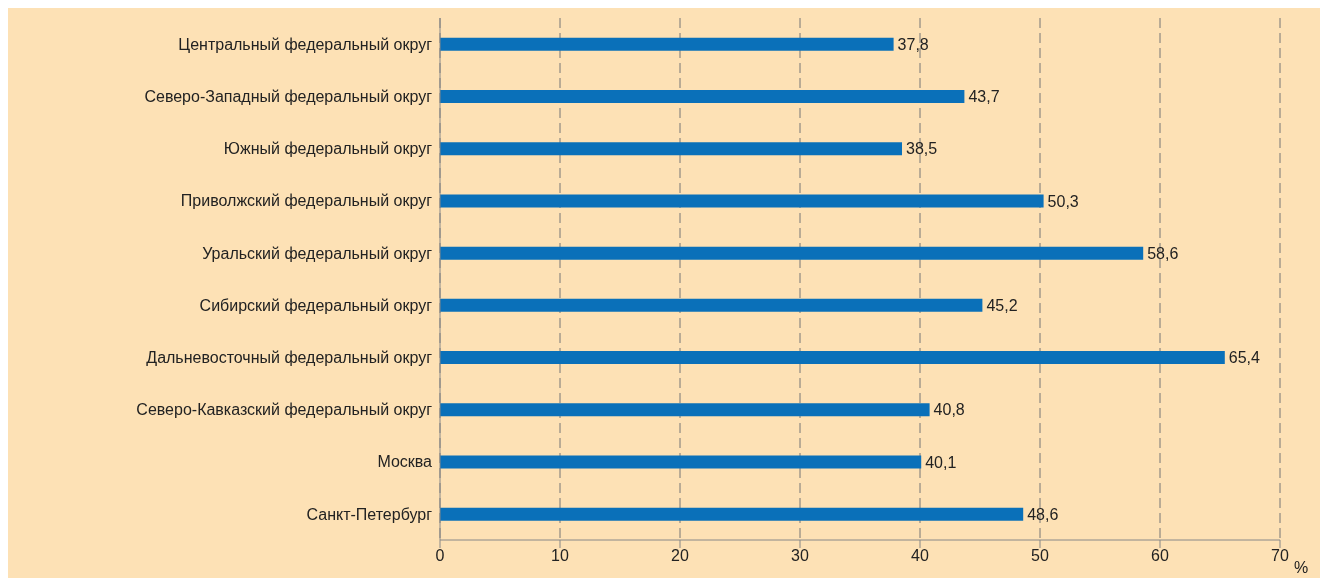 The height and width of the screenshot is (586, 1328). I want to click on y-tick-label: Уральский федеральный округ, so click(317, 253).